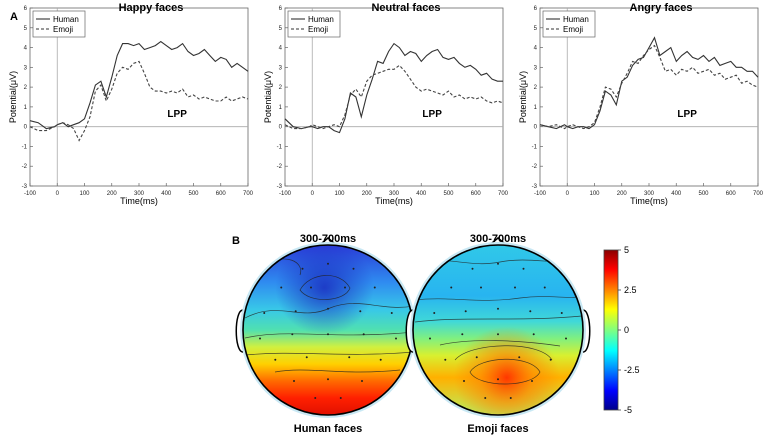 The image size is (782, 439). What do you see at coordinates (568, 194) in the screenshot?
I see `x-tick-label: 0` at bounding box center [568, 194].